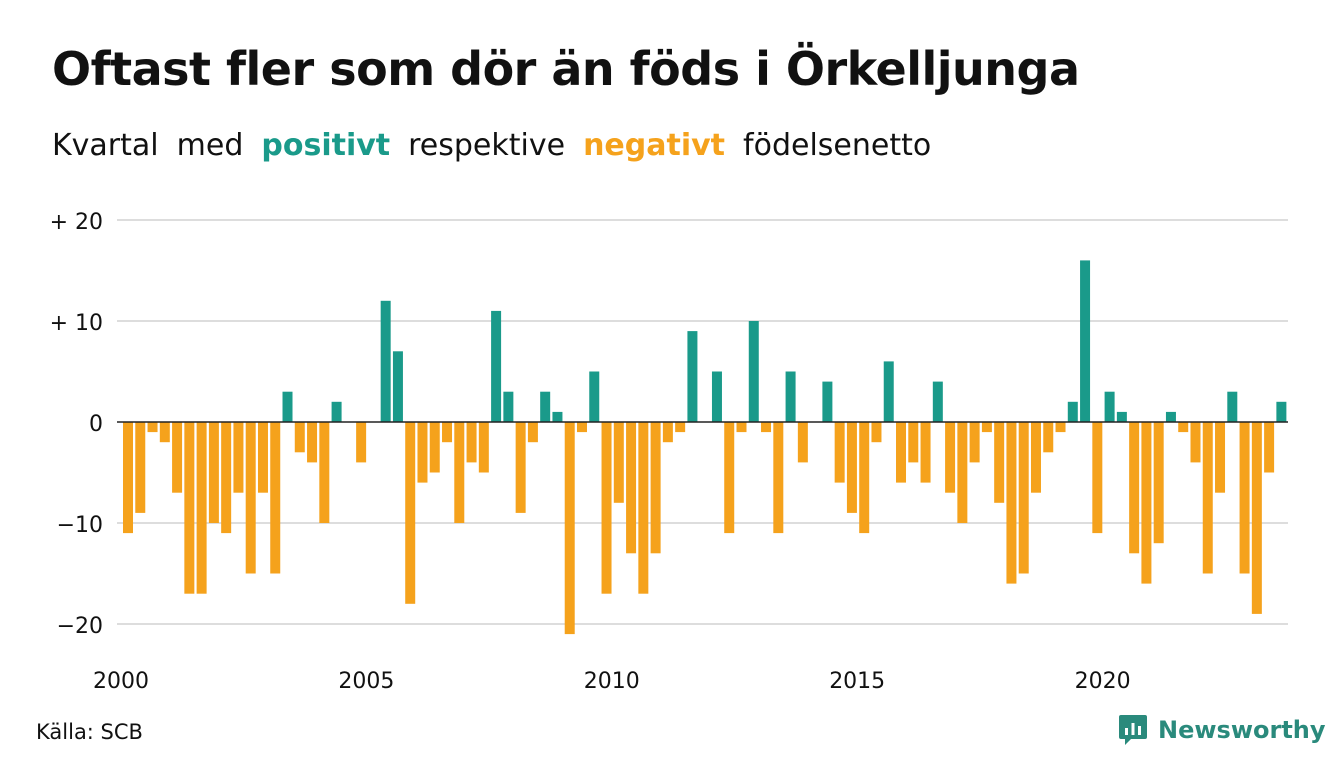  I want to click on source-label: Källa: SCB, so click(89, 732).